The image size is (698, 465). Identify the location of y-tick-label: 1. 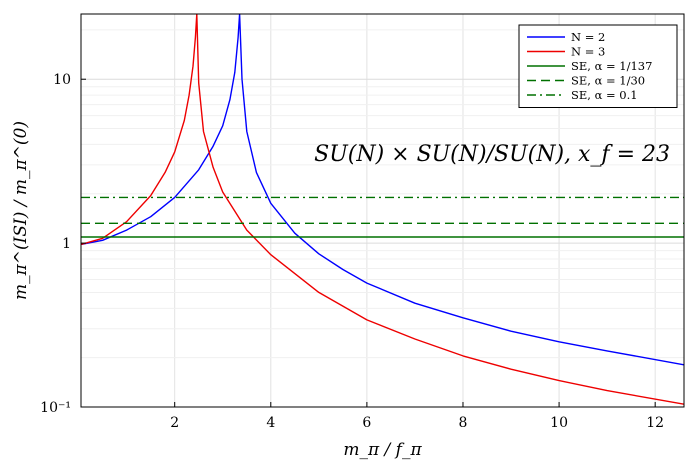
(66, 244).